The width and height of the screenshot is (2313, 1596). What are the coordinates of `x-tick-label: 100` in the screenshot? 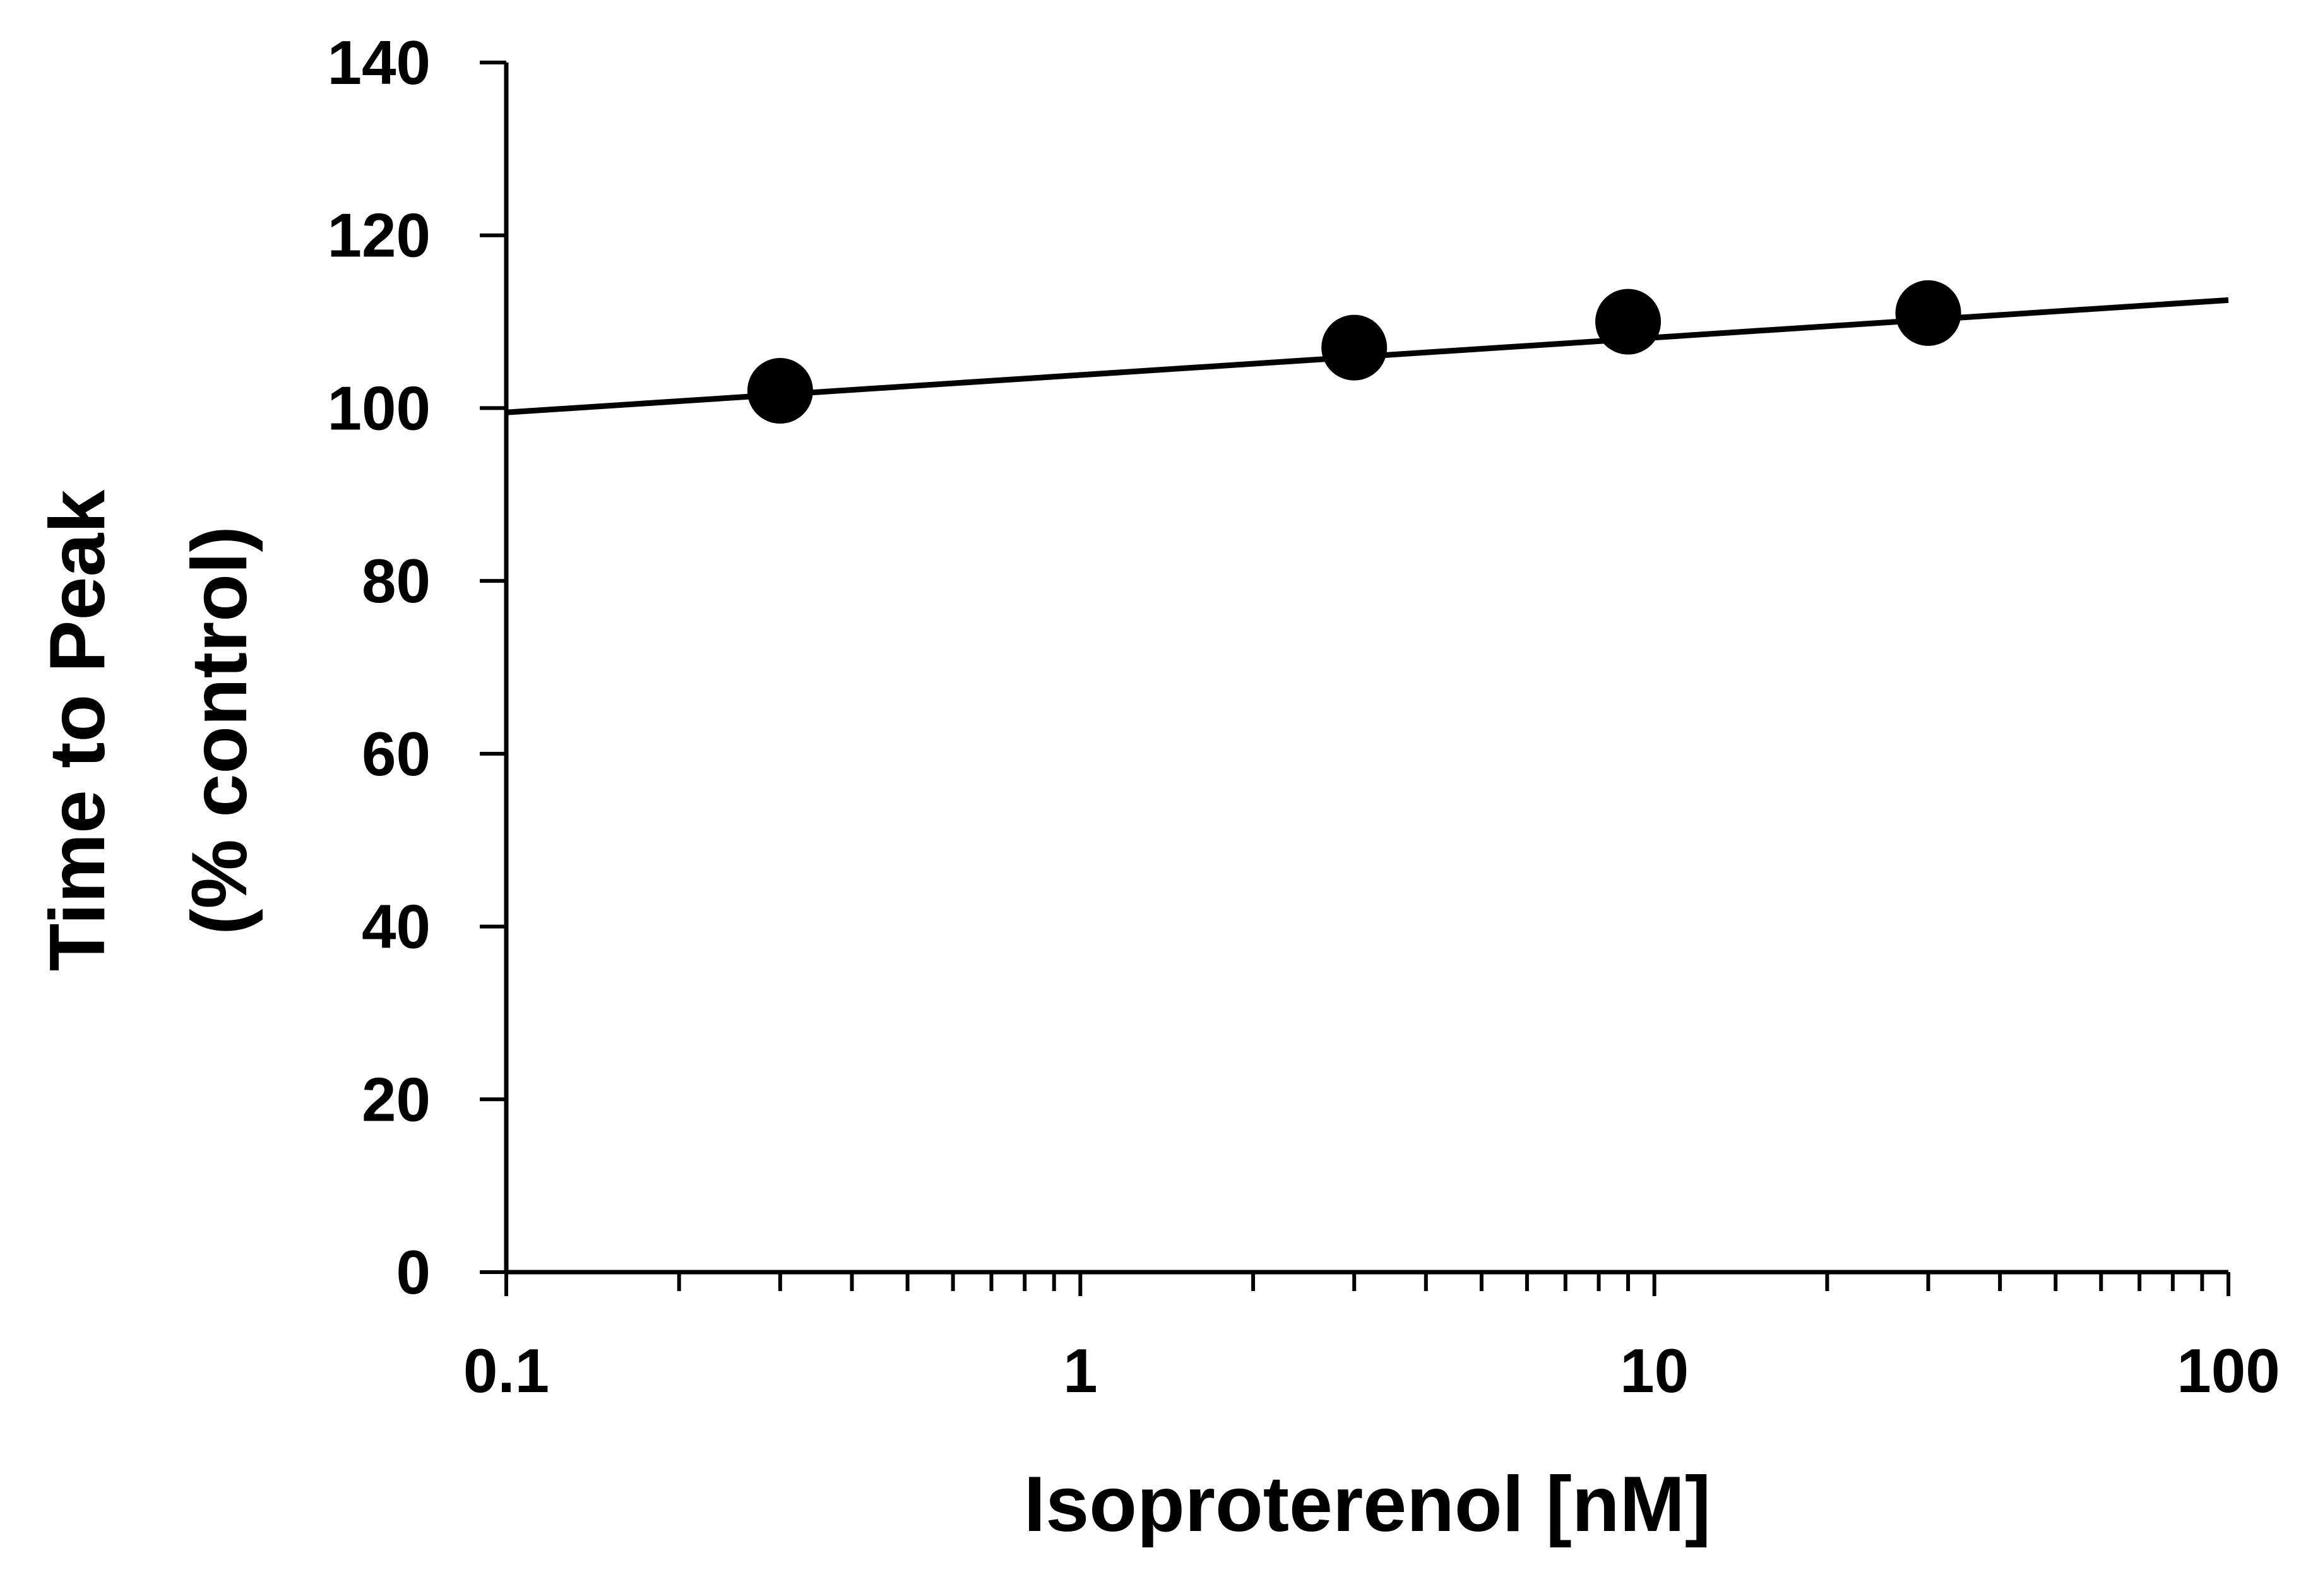 It's located at (2228, 1370).